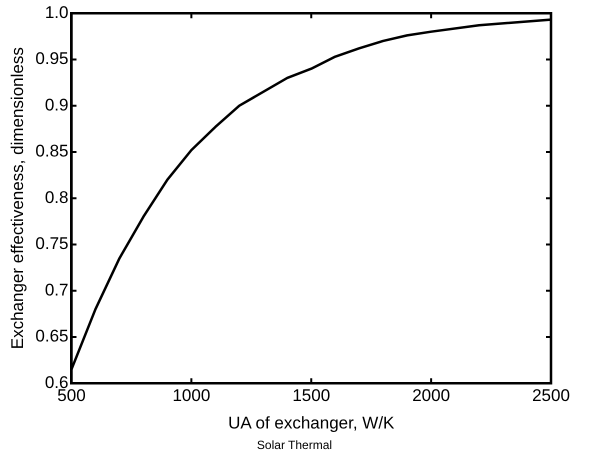  What do you see at coordinates (311, 396) in the screenshot?
I see `x-tick-label: 1500` at bounding box center [311, 396].